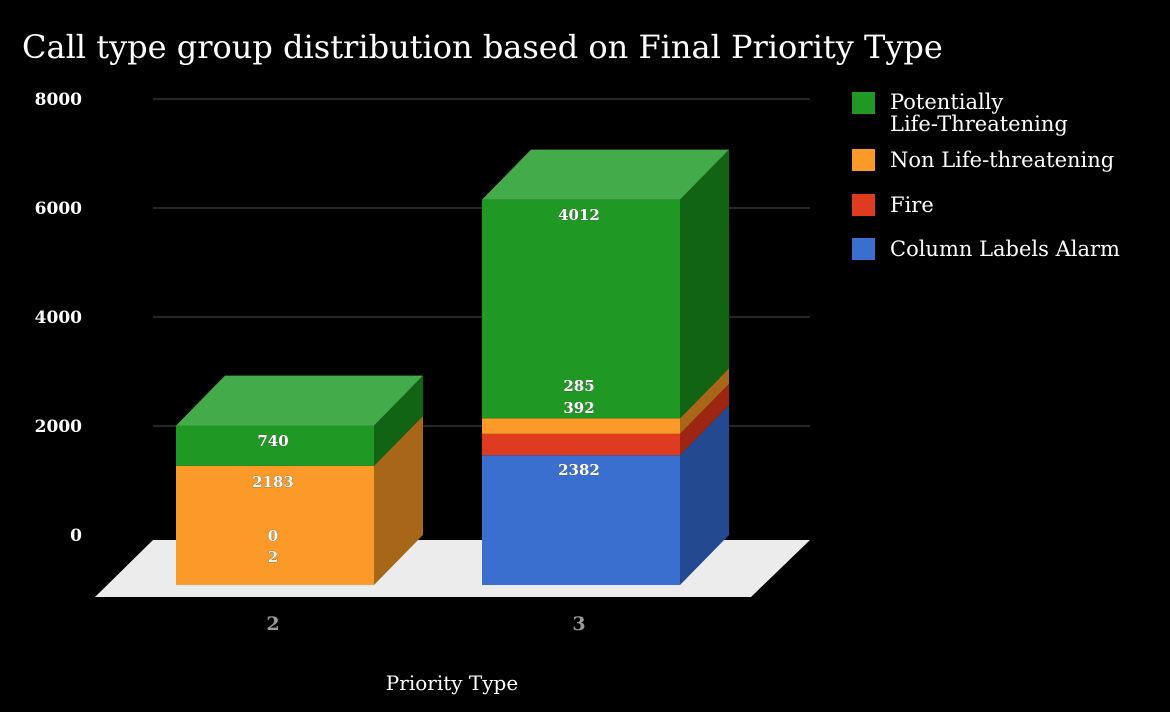 The width and height of the screenshot is (1170, 712). I want to click on x-tick-label: 2, so click(272, 624).